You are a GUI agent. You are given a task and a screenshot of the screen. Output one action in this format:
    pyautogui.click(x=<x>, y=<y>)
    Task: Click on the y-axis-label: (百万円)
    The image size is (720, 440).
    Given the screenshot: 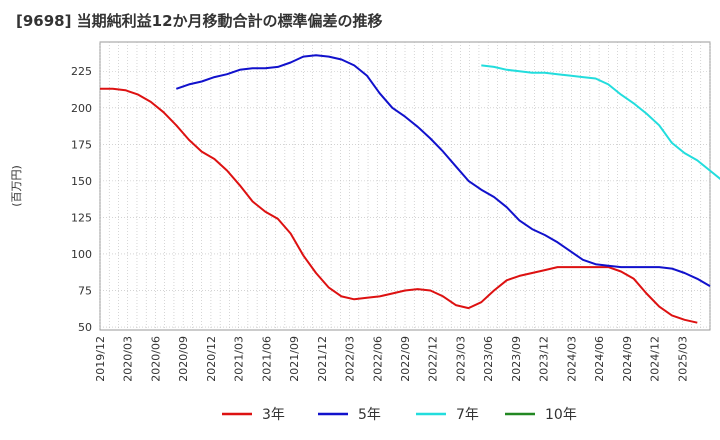 What is the action you would take?
    pyautogui.click(x=16, y=186)
    